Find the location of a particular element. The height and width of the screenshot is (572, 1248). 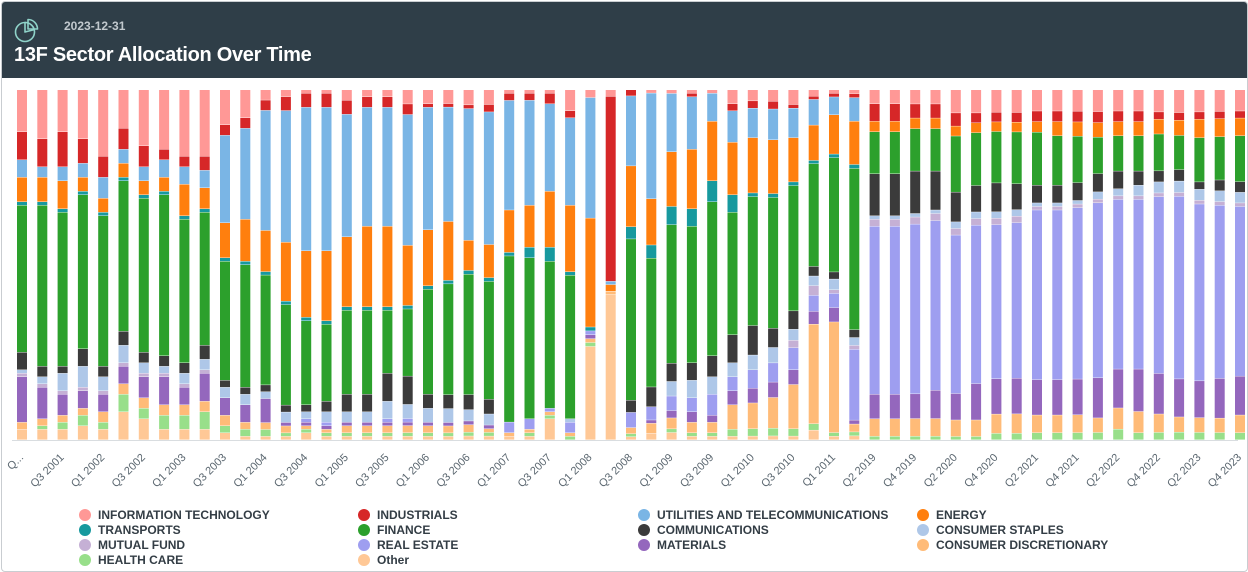

bar-stack-q3-2006 is located at coordinates (468, 265).